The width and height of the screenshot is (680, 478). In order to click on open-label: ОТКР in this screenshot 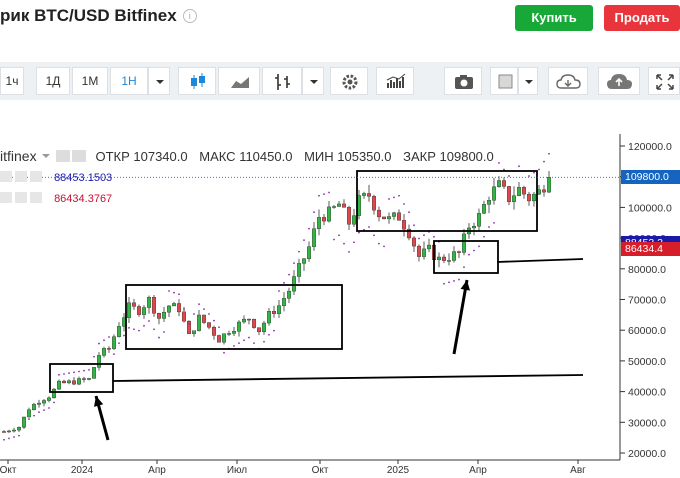, I will do `click(112, 156)`.